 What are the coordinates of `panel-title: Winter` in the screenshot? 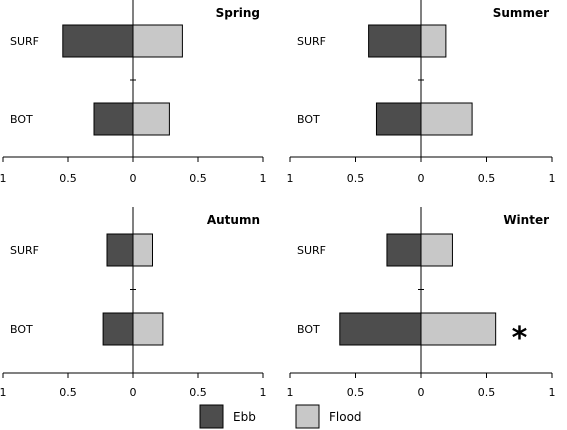 It's located at (526, 220).